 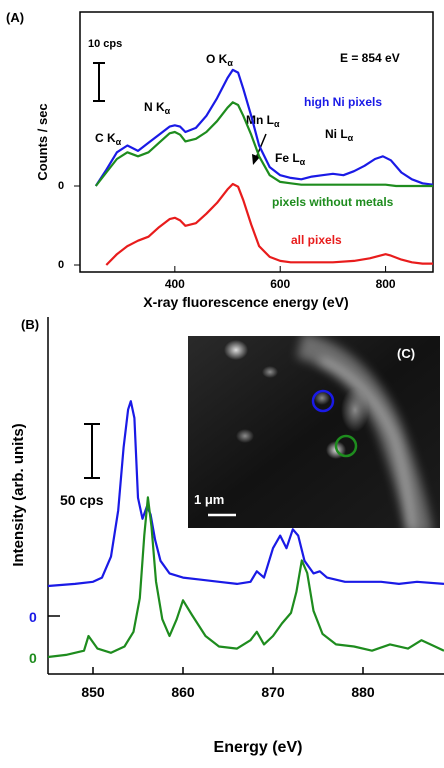 What do you see at coordinates (386, 284) in the screenshot?
I see `x-tick-label: 800` at bounding box center [386, 284].